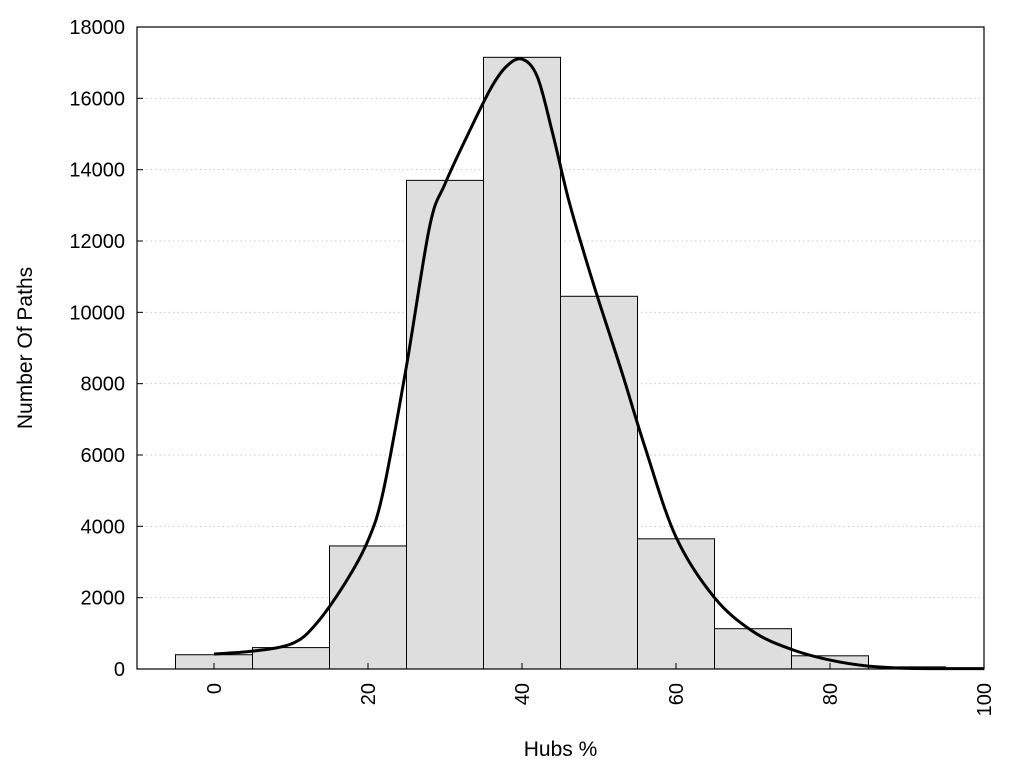 The image size is (1024, 773). Describe the element at coordinates (561, 749) in the screenshot. I see `x-axis-title: Hubs %` at that location.